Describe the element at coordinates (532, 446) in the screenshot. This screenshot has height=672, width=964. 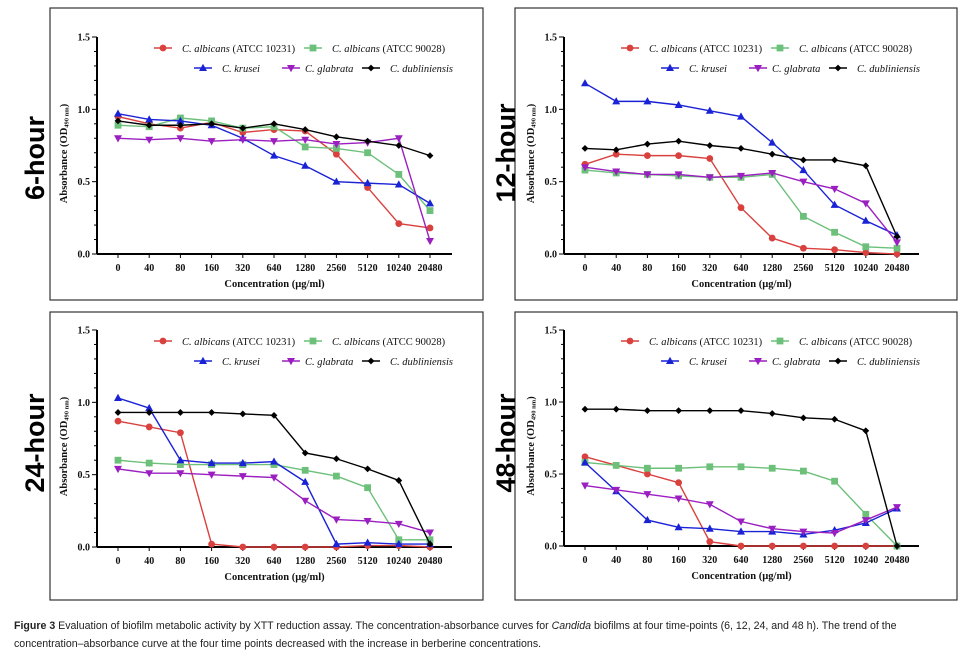
I see `y-axis-label: Absorbance (OD490 nm)` at that location.